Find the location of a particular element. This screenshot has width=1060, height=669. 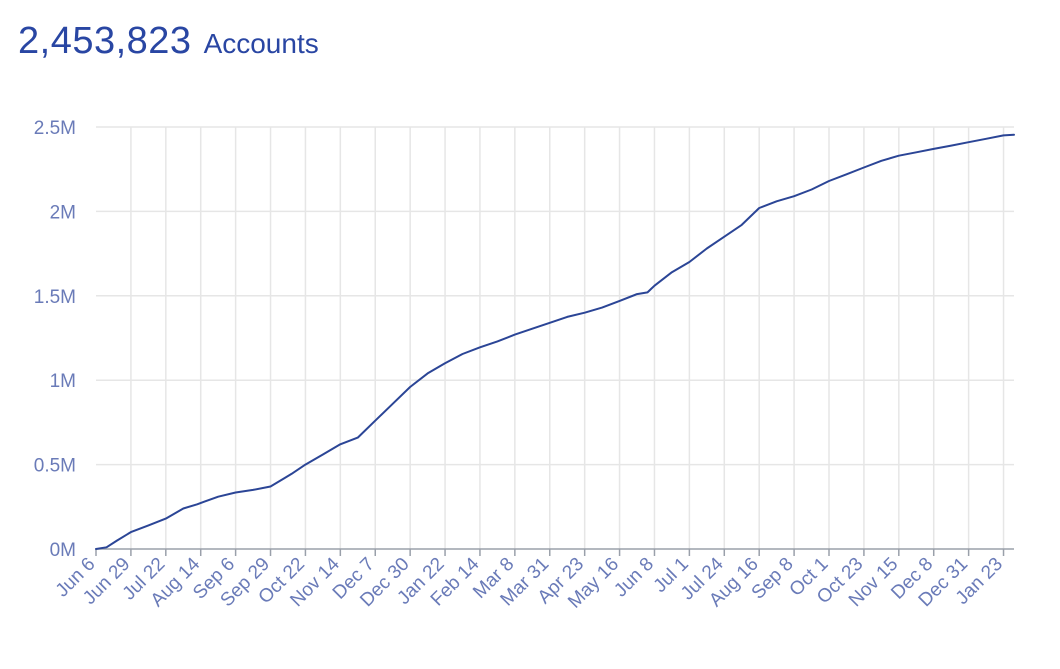

axis-layer is located at coordinates (554, 552).